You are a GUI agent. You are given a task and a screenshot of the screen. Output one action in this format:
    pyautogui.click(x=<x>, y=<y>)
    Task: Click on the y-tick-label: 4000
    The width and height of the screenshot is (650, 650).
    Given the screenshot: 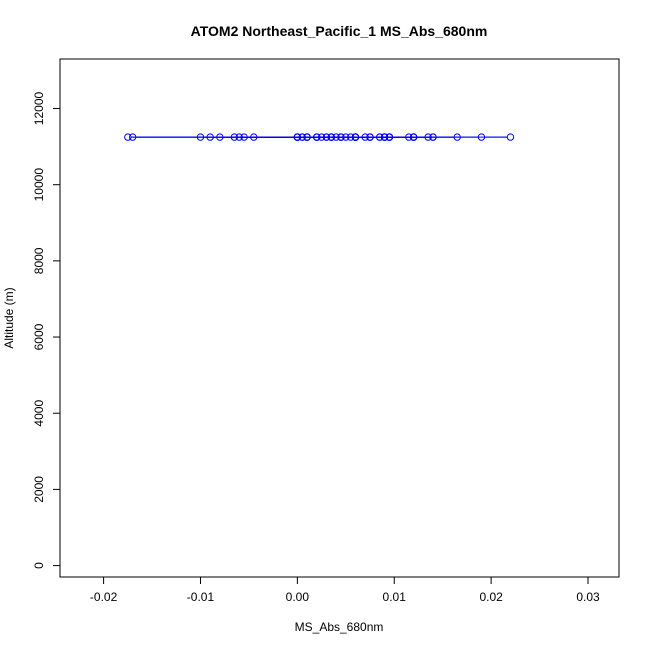 What is the action you would take?
    pyautogui.click(x=39, y=413)
    